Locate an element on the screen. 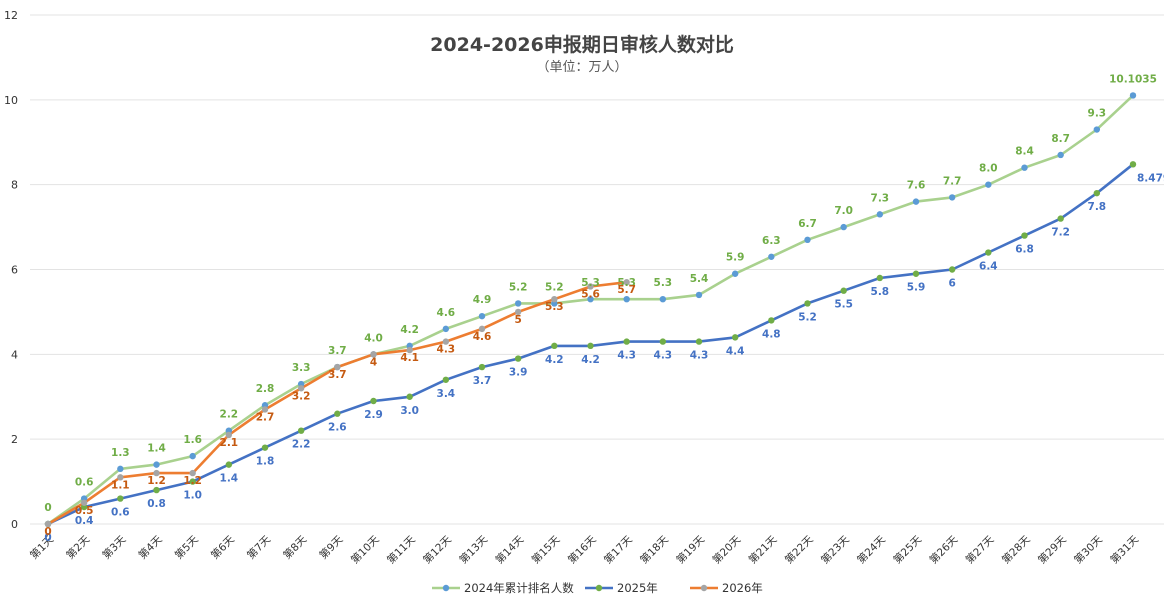 The width and height of the screenshot is (1164, 606). legend: 2024年累计排名人数 2025年 2026年 is located at coordinates (597, 588).